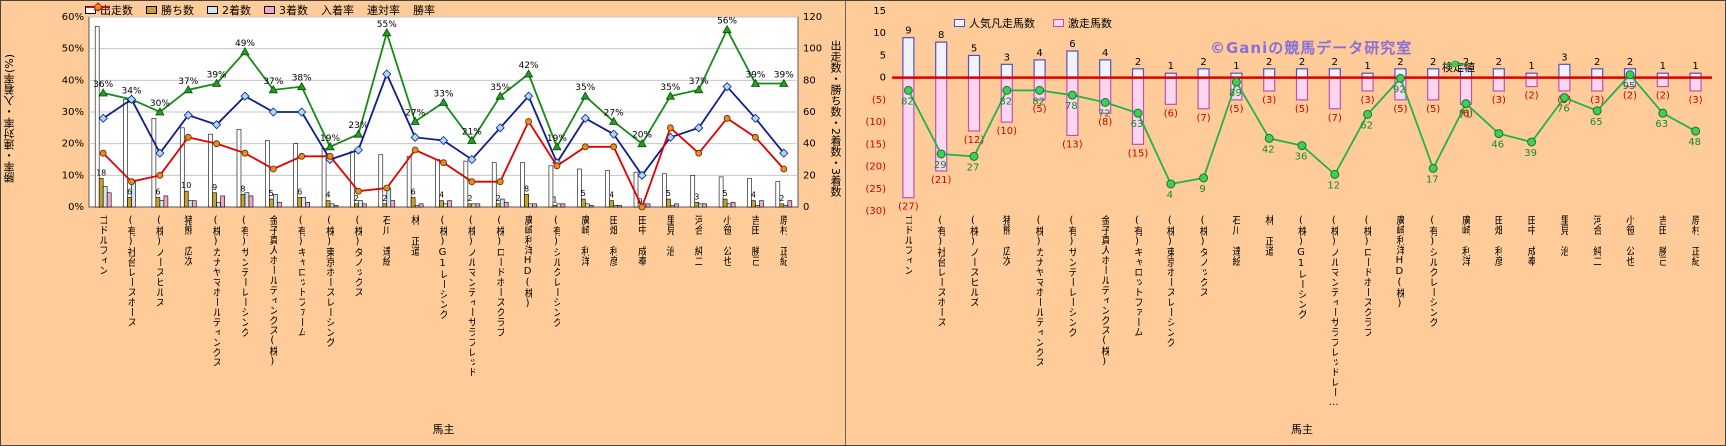 The image size is (1726, 446). Describe the element at coordinates (98, 7) in the screenshot. I see `circle-marker-icon` at that location.